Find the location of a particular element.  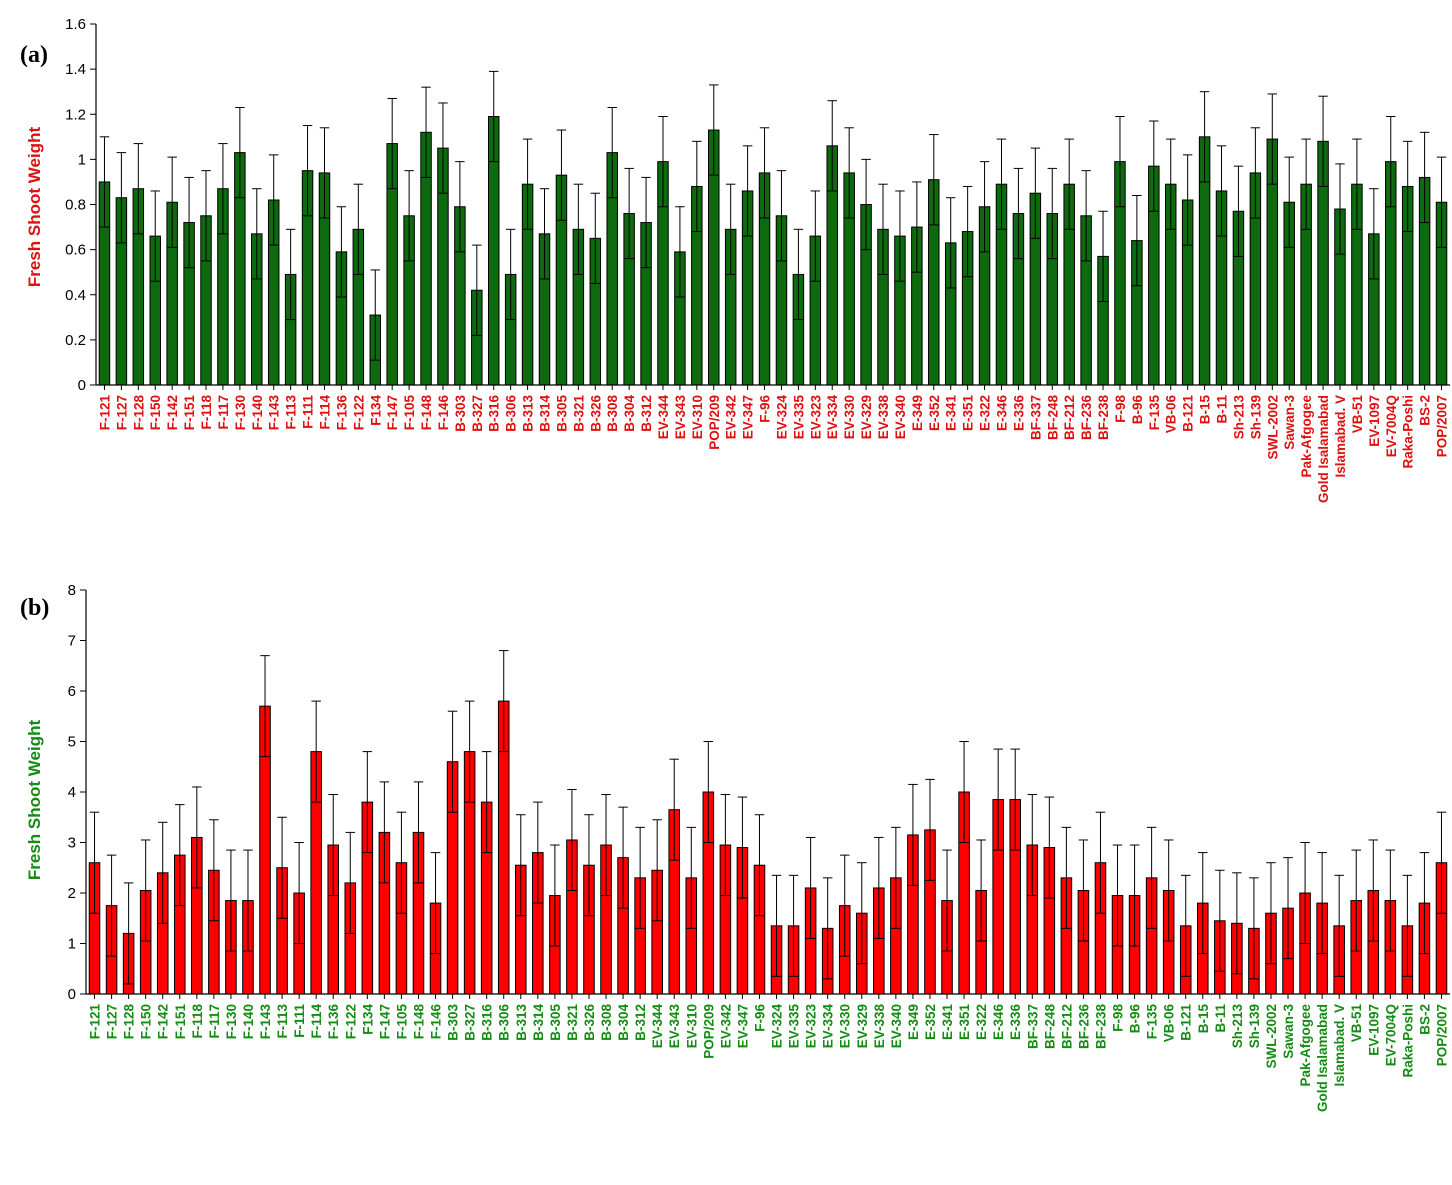

panel-a-category-label: B-327 is located at coordinates (477, 413).